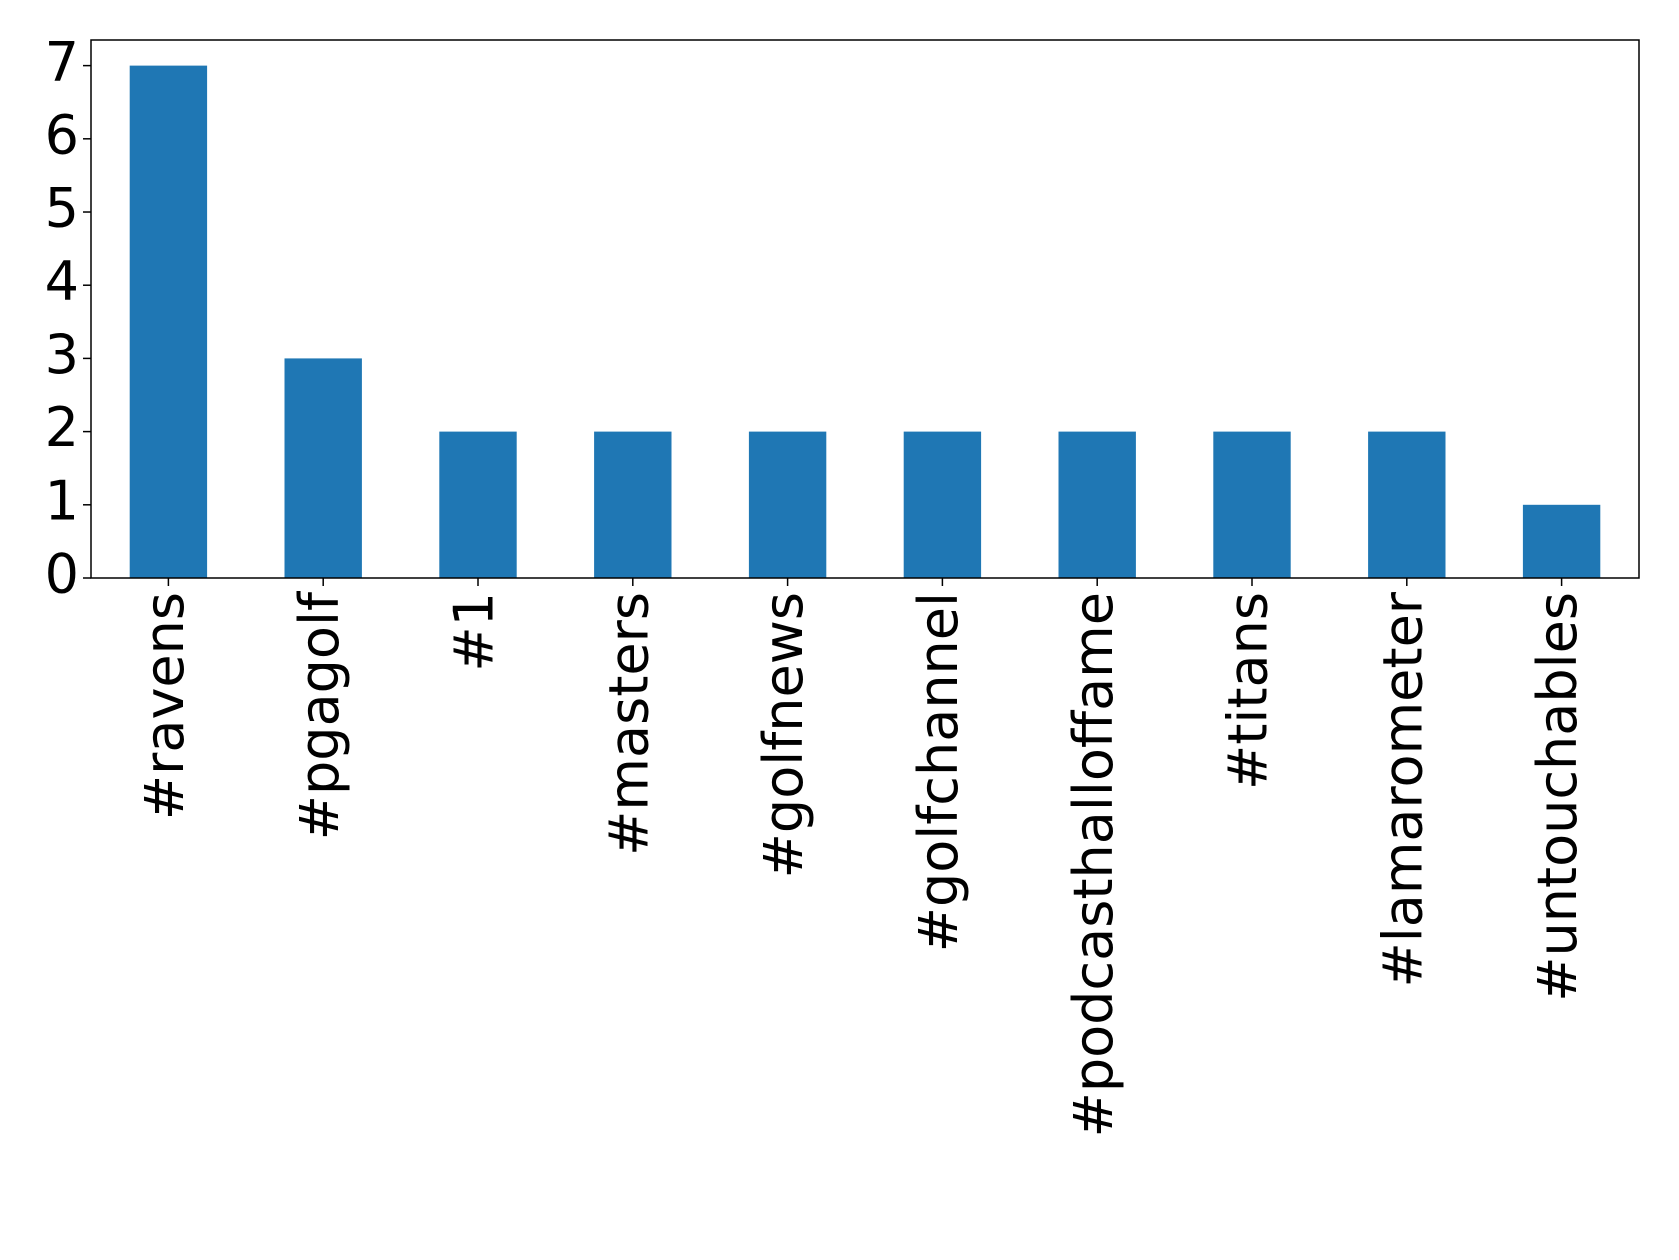 This screenshot has width=1679, height=1260. What do you see at coordinates (62, 281) in the screenshot?
I see `y-tick-label: 4` at bounding box center [62, 281].